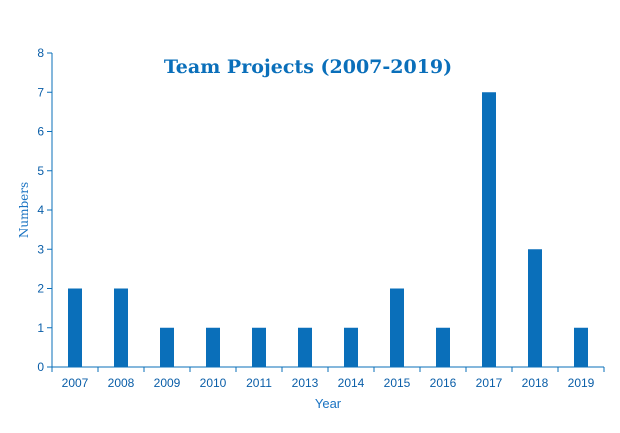 The image size is (620, 433). I want to click on y-tick-label: 3, so click(40, 249).